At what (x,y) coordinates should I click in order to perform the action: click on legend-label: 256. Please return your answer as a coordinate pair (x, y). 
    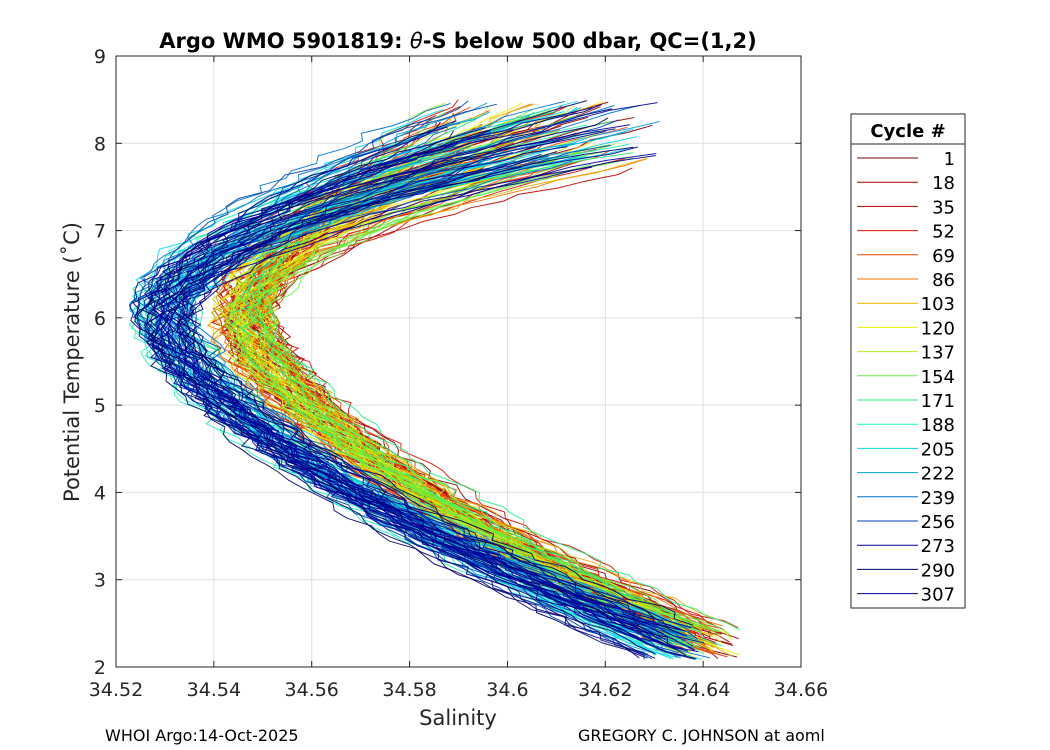
    Looking at the image, I should click on (938, 522).